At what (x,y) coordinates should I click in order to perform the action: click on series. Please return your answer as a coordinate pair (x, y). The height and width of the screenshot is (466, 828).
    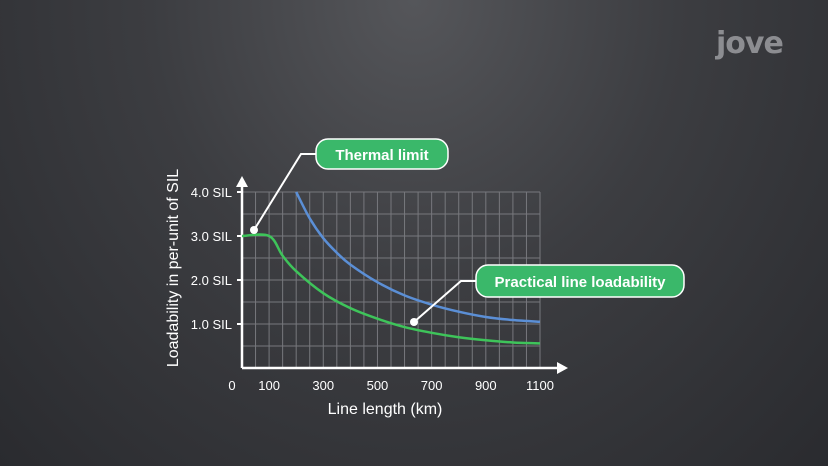
    Looking at the image, I should click on (391, 268).